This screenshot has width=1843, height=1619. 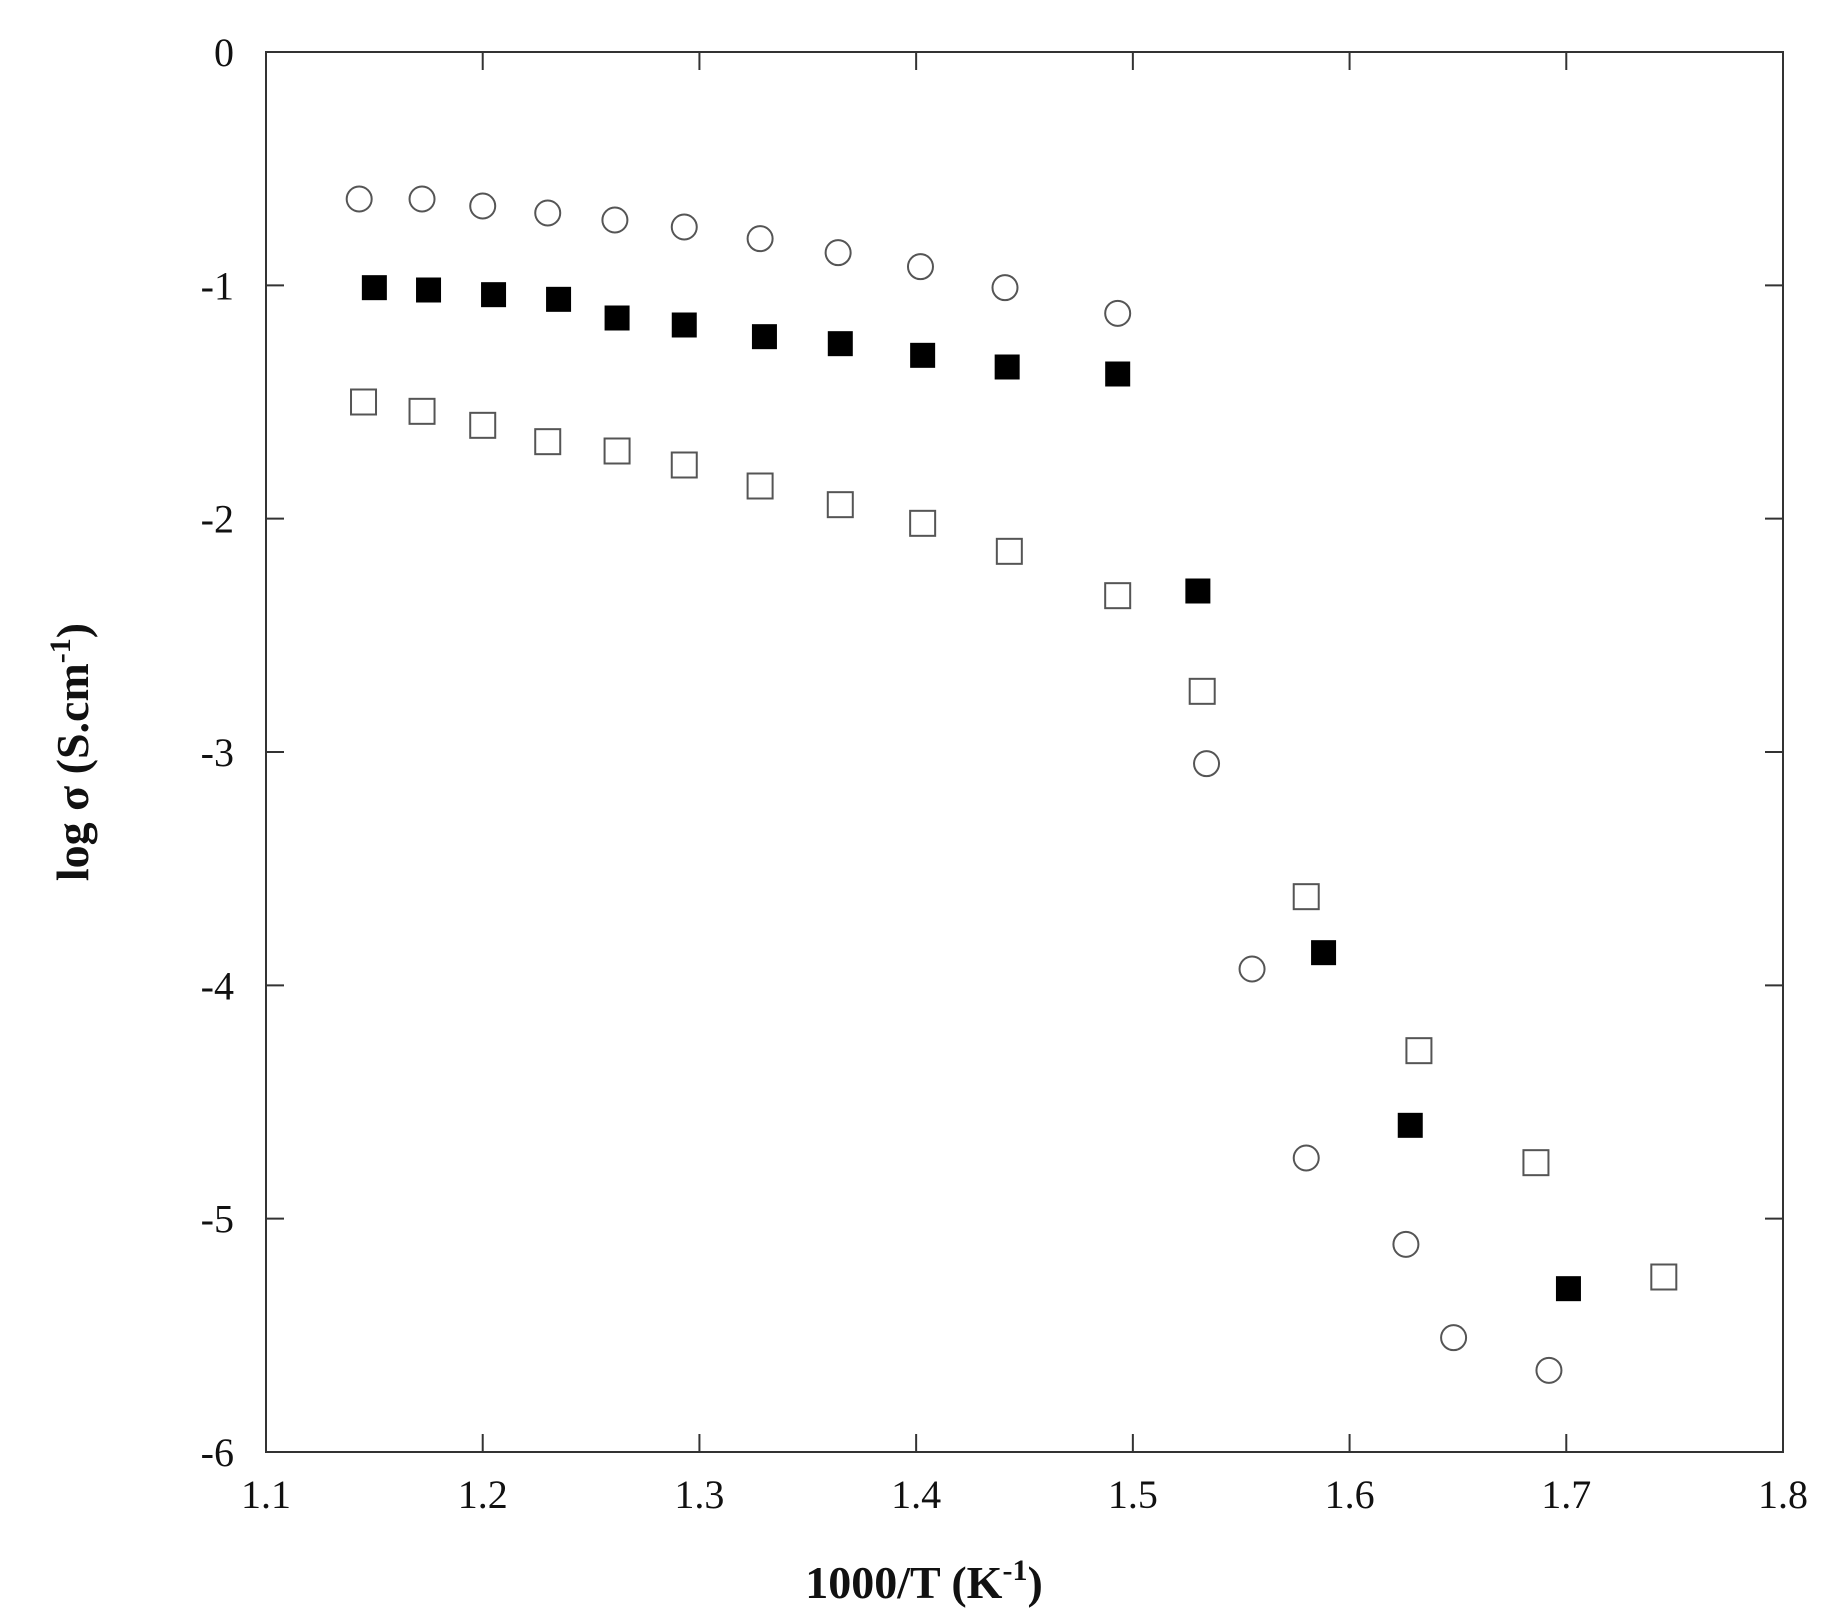 I want to click on x-tick-label: 1.3, so click(x=699, y=1494).